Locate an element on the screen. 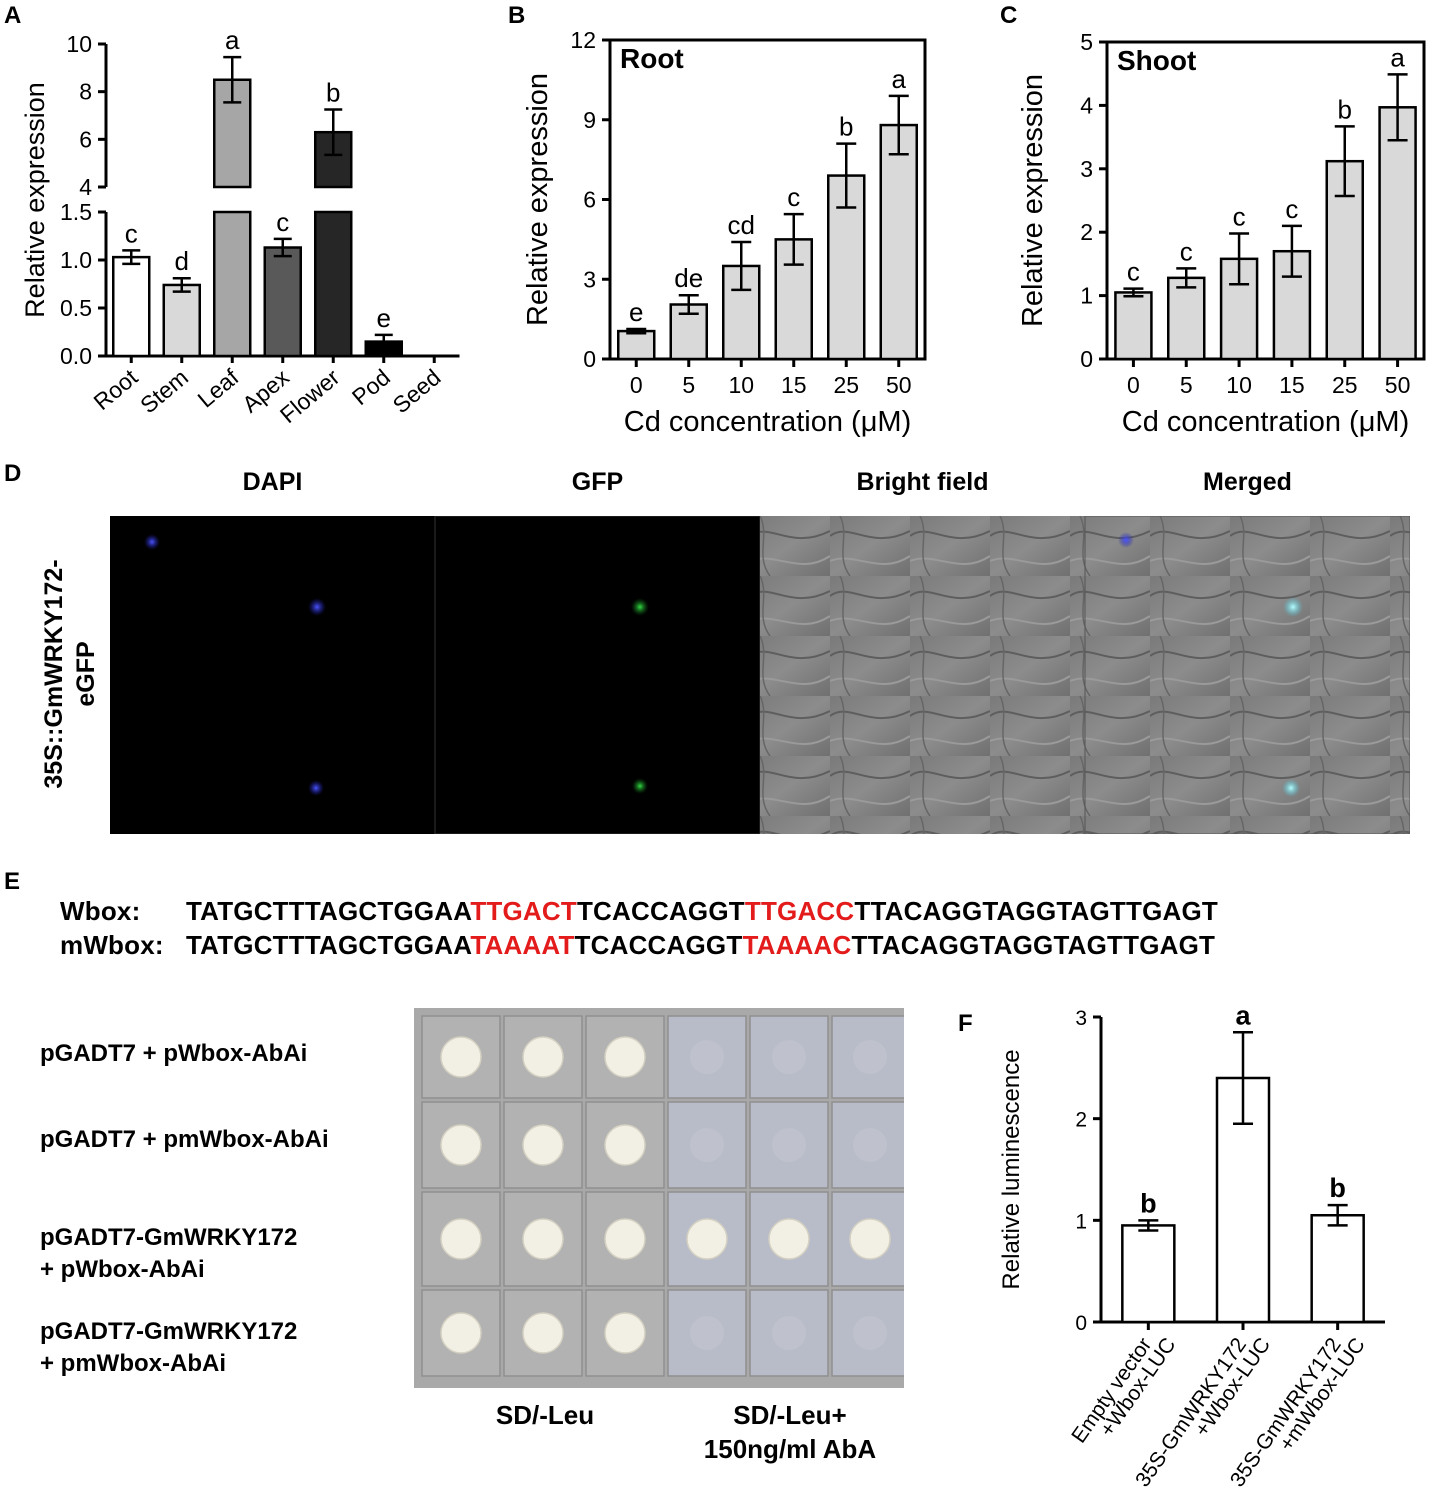 The width and height of the screenshot is (1434, 1498). panel-letter-b: B is located at coordinates (517, 15).